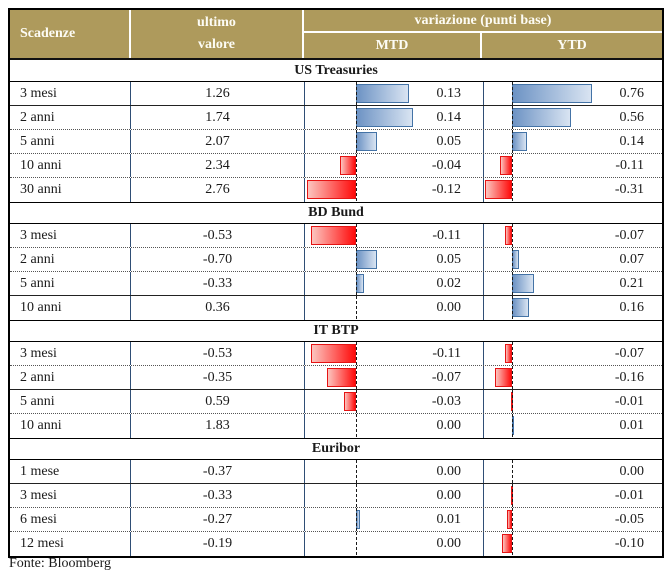 This screenshot has width=672, height=579. What do you see at coordinates (393, 45) in the screenshot?
I see `header-mtd: MTD` at bounding box center [393, 45].